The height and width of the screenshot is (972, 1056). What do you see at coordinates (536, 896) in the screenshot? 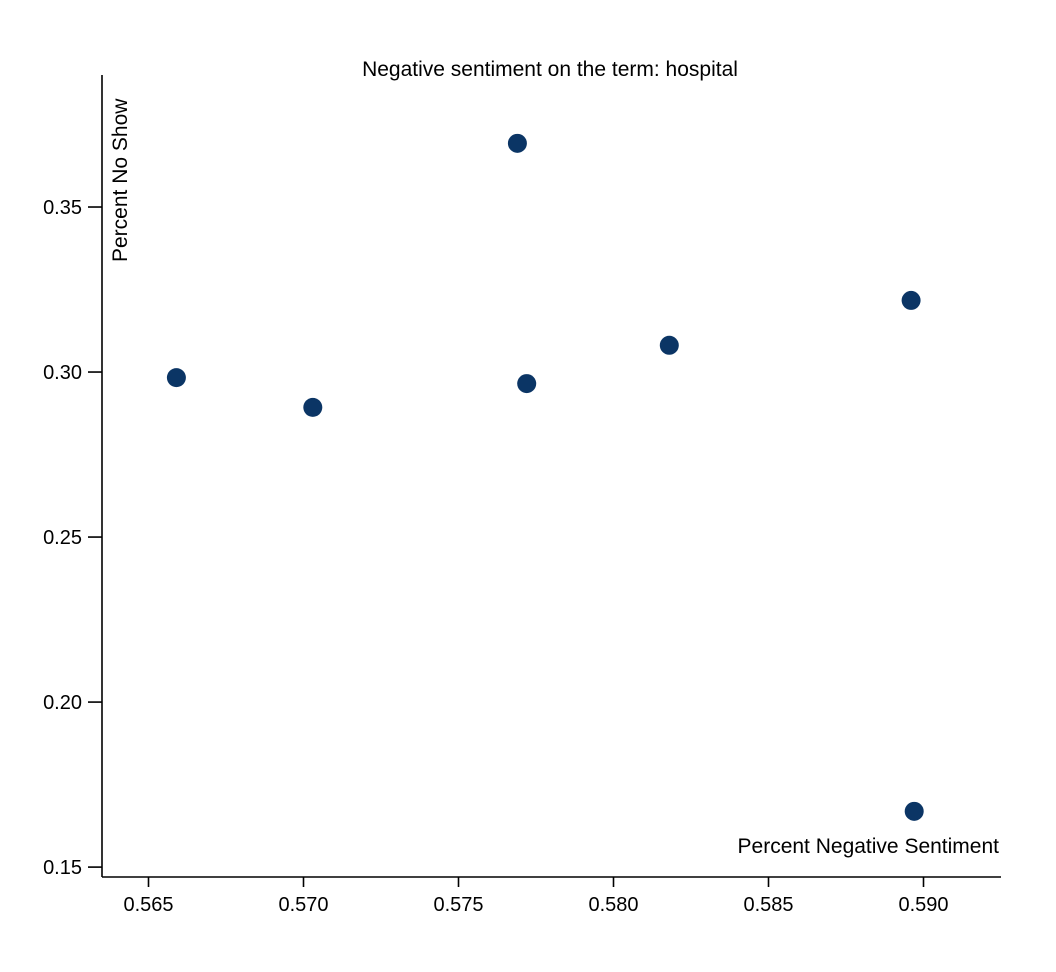
I see `x-ticks: 0.565 0.570 0.575 0.580 0.585 0.590` at bounding box center [536, 896].